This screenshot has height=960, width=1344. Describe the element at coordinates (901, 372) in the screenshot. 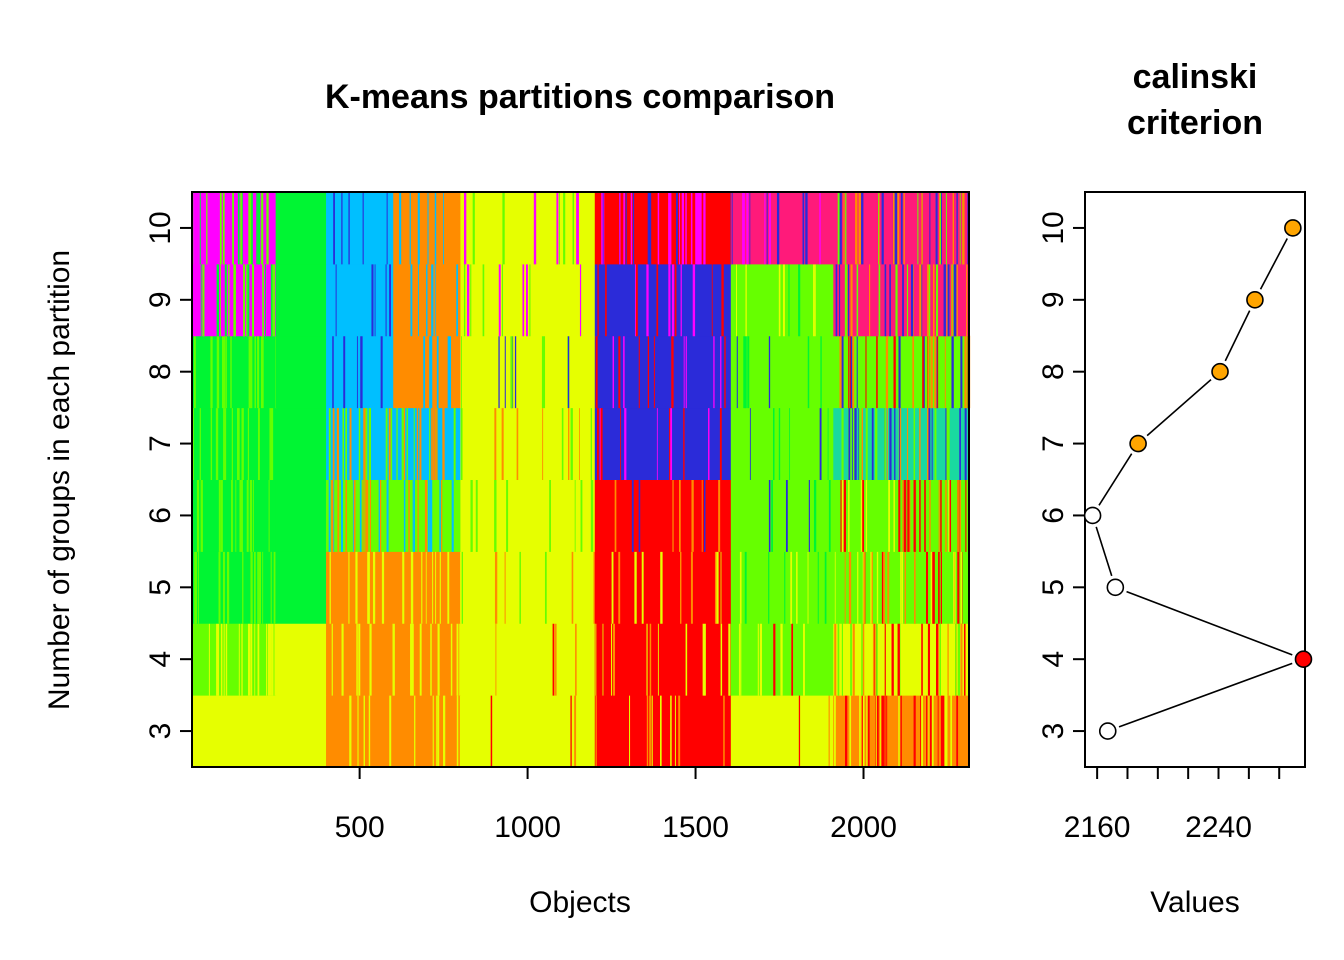

I see `heatmap-cell-k8-seg7` at that location.